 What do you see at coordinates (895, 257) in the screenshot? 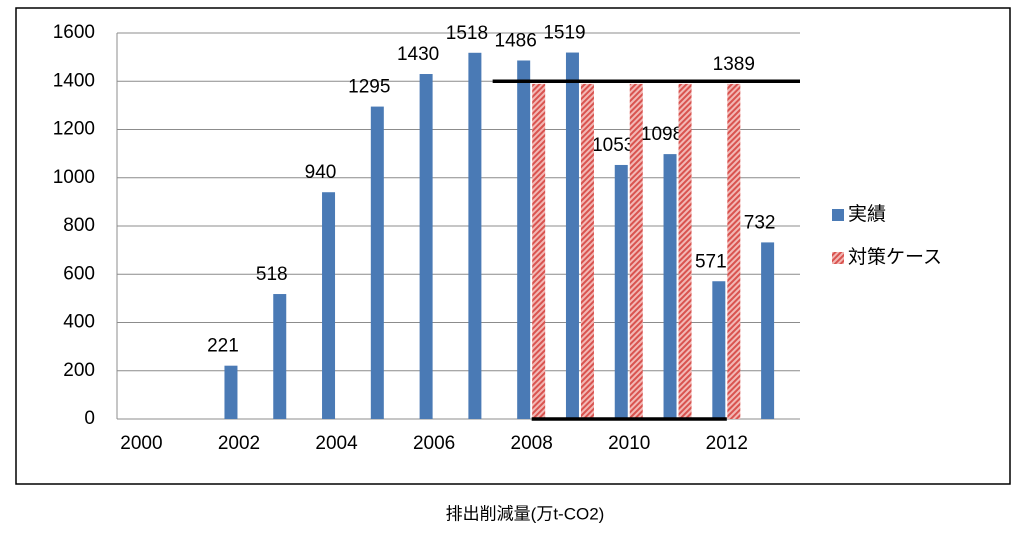
I see `legend-label: 対策ケース` at bounding box center [895, 257].